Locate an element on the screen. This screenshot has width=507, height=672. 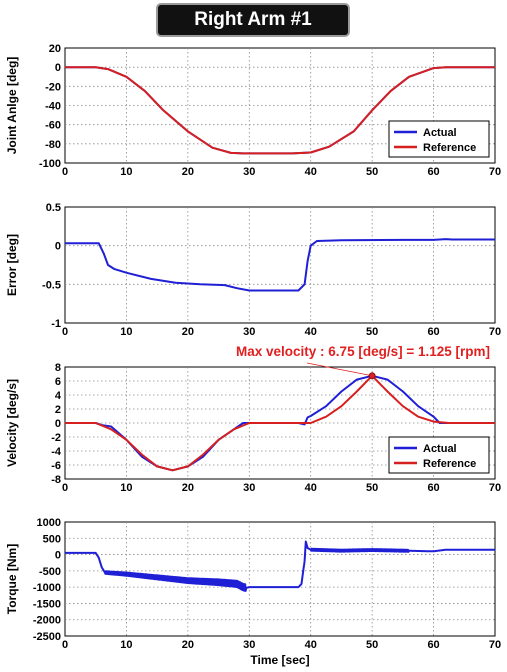
y-tick-label: -40 is located at coordinates (53, 107).